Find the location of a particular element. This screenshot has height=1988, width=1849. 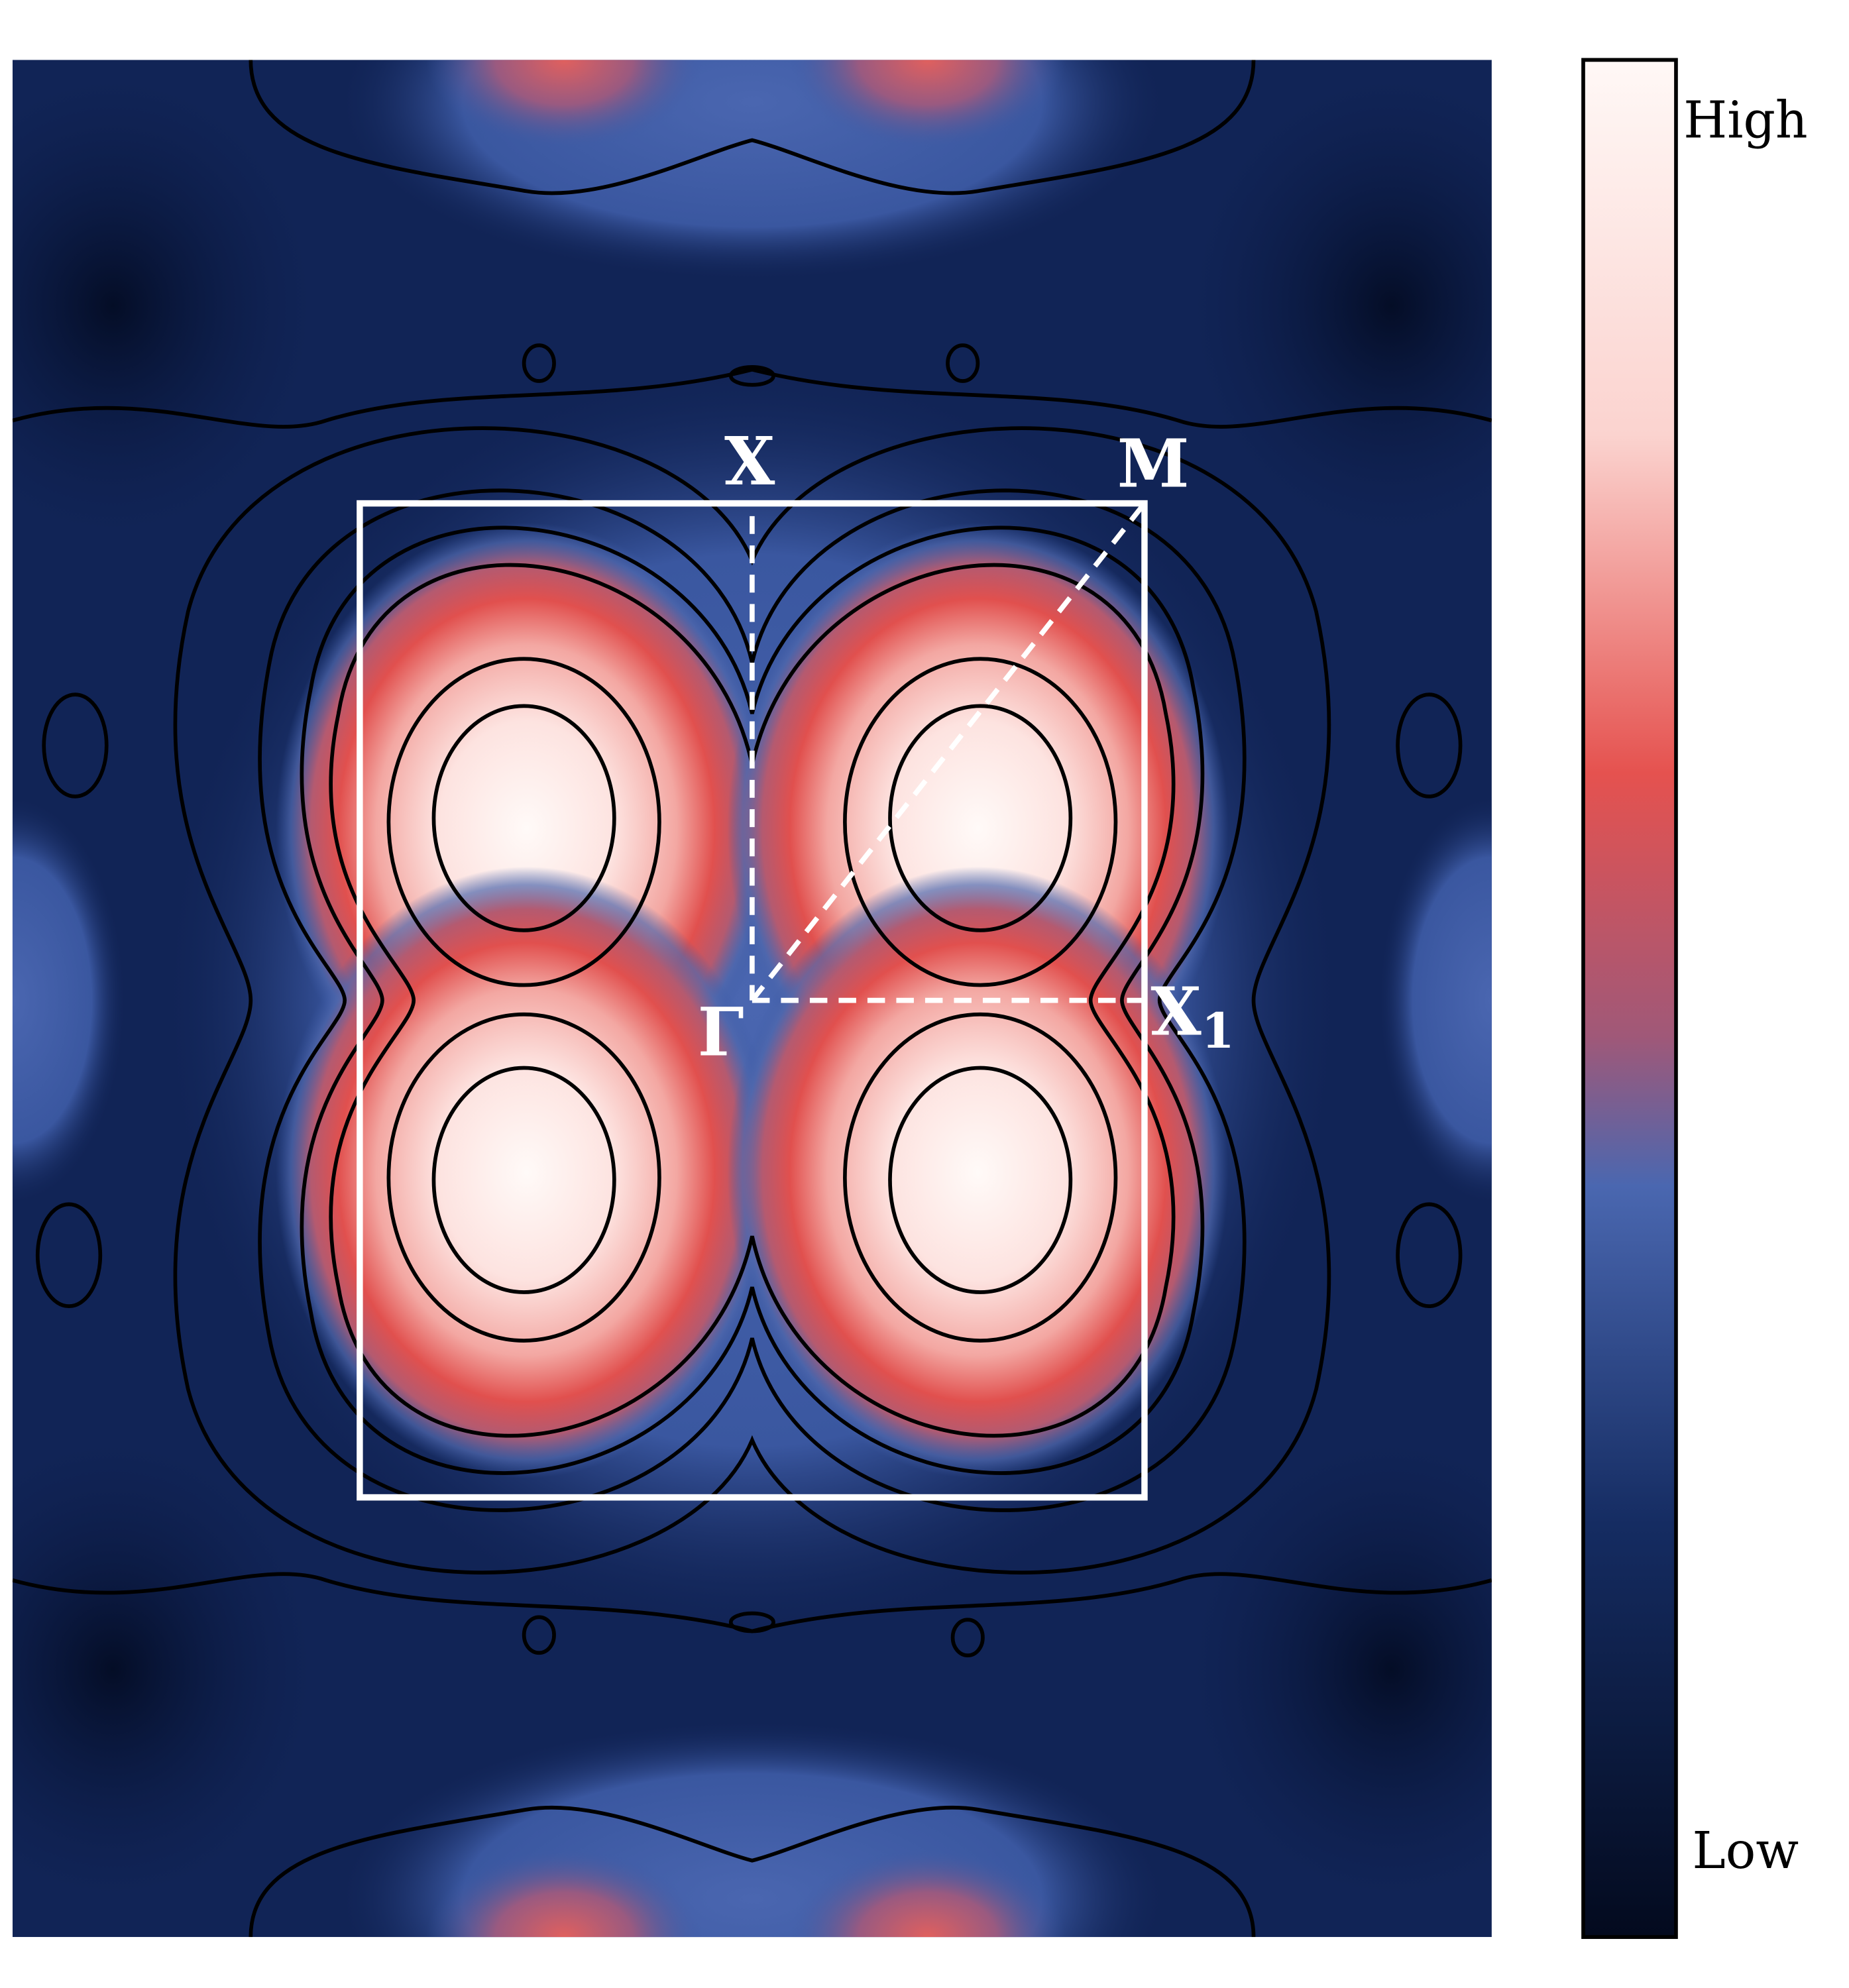

point-label: X1 is located at coordinates (1192, 1016).